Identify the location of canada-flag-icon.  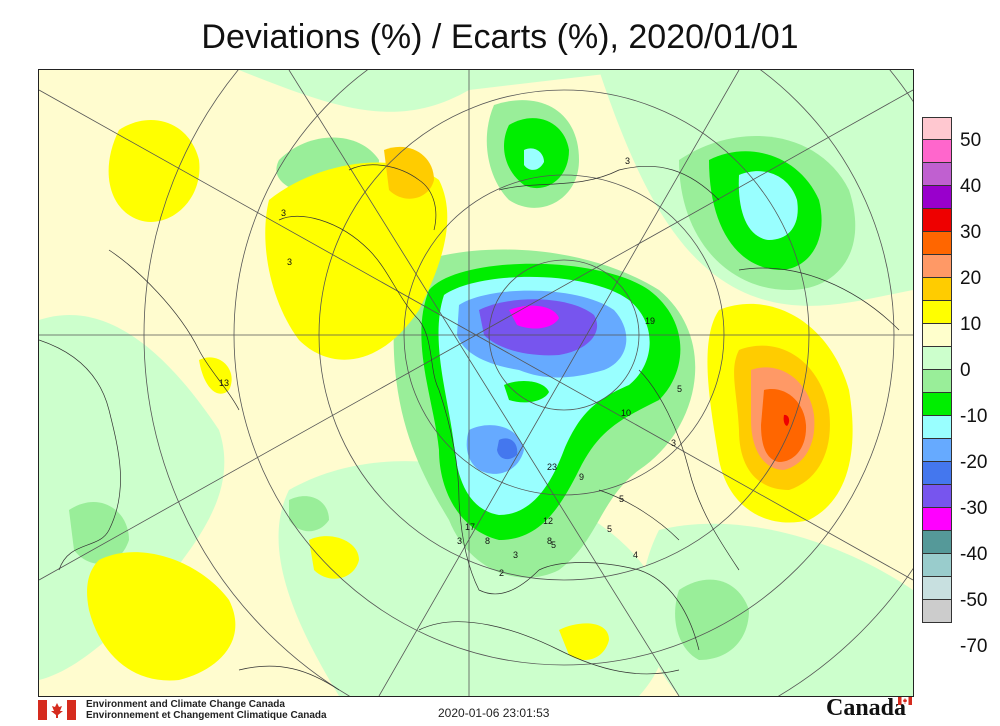
(57, 710).